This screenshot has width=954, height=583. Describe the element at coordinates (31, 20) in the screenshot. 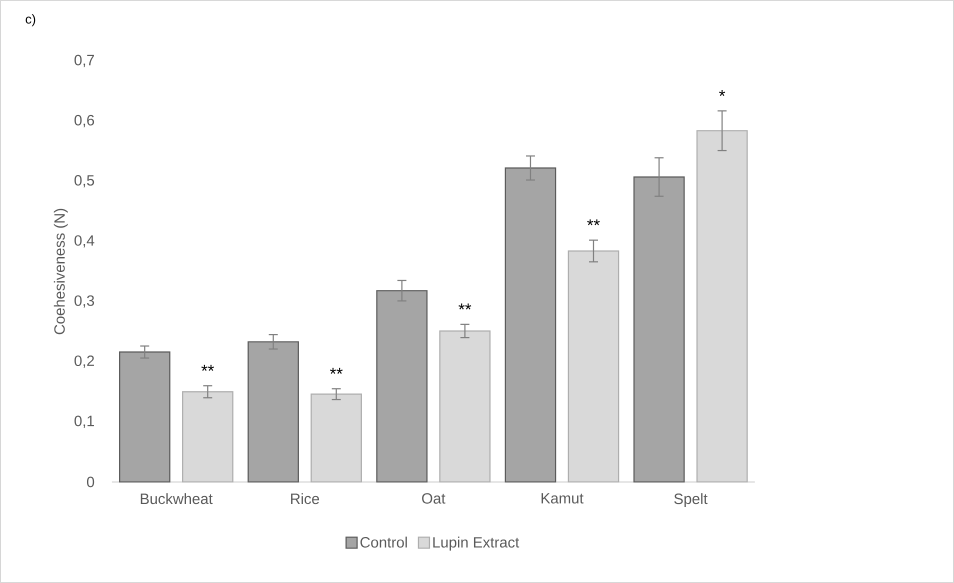

I see `text: c)` at that location.